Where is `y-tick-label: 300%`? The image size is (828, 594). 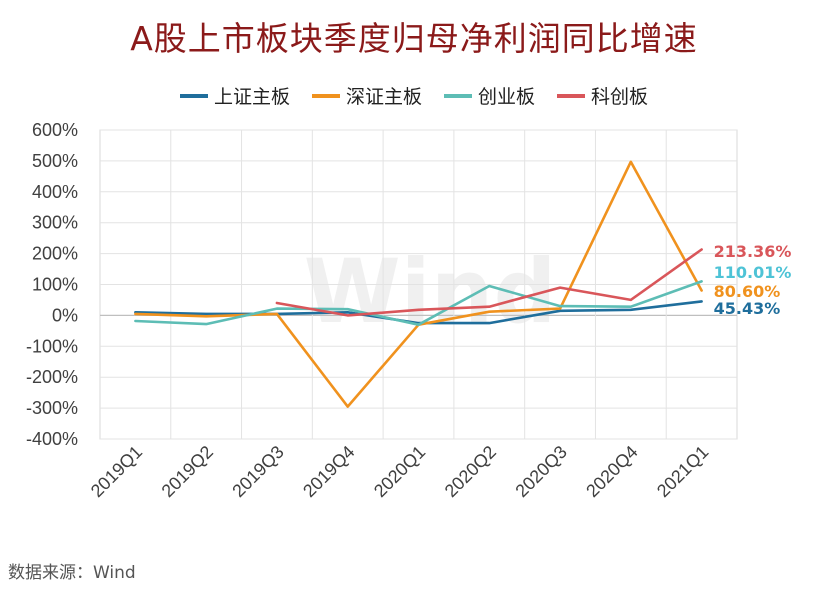 y-tick-label: 300% is located at coordinates (55, 223).